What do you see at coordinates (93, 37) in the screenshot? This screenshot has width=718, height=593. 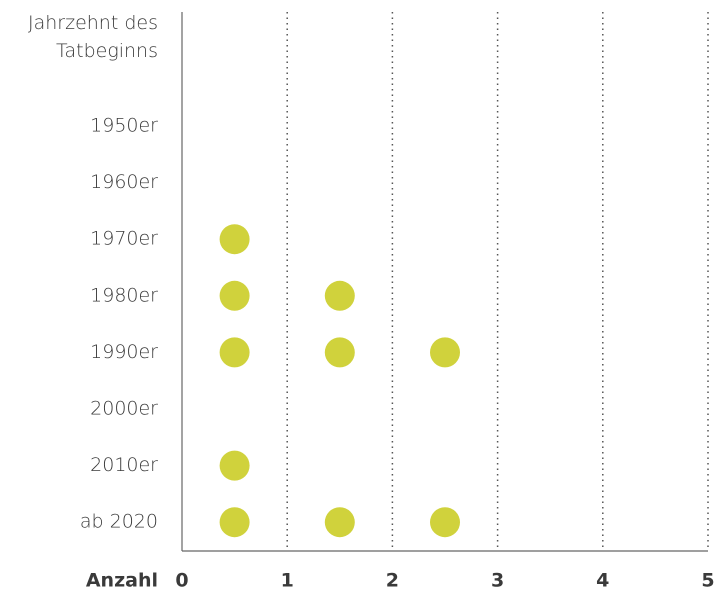 I see `y-axis-title: Jahrzehnt des Tatbeginns` at bounding box center [93, 37].